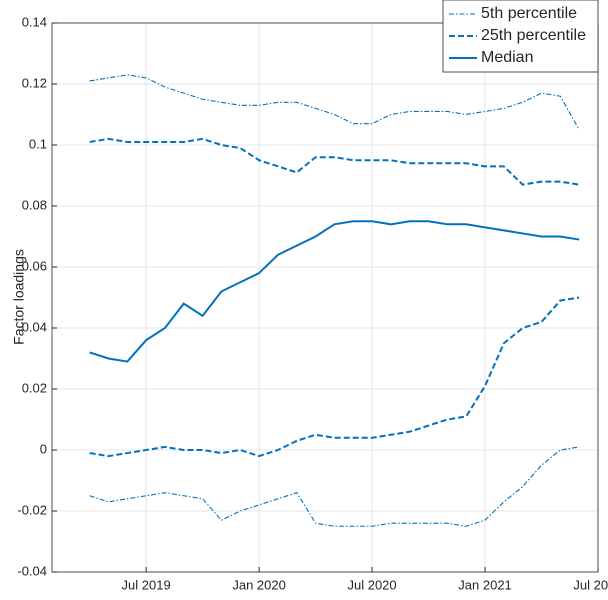 The height and width of the screenshot is (600, 608). I want to click on y-tick-label: 0.04, so click(34, 326).